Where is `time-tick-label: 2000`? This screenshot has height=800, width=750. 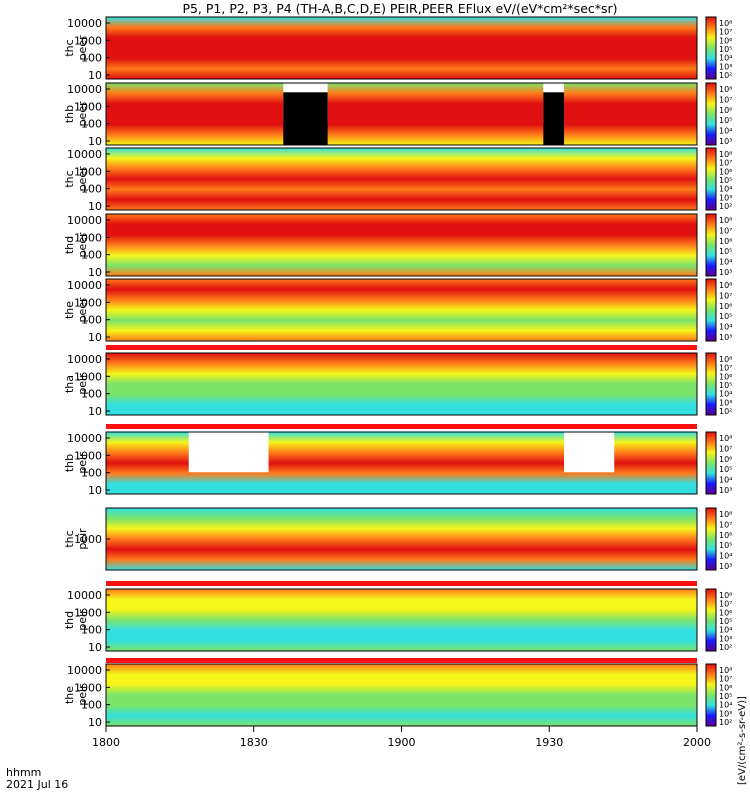
time-tick-label: 2000 is located at coordinates (697, 742).